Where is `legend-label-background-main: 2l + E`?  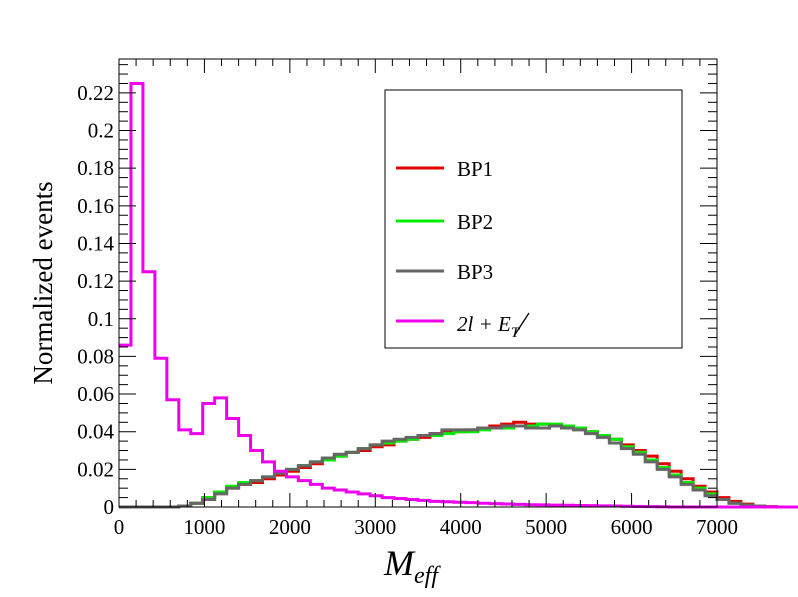
legend-label-background-main: 2l + E is located at coordinates (484, 324).